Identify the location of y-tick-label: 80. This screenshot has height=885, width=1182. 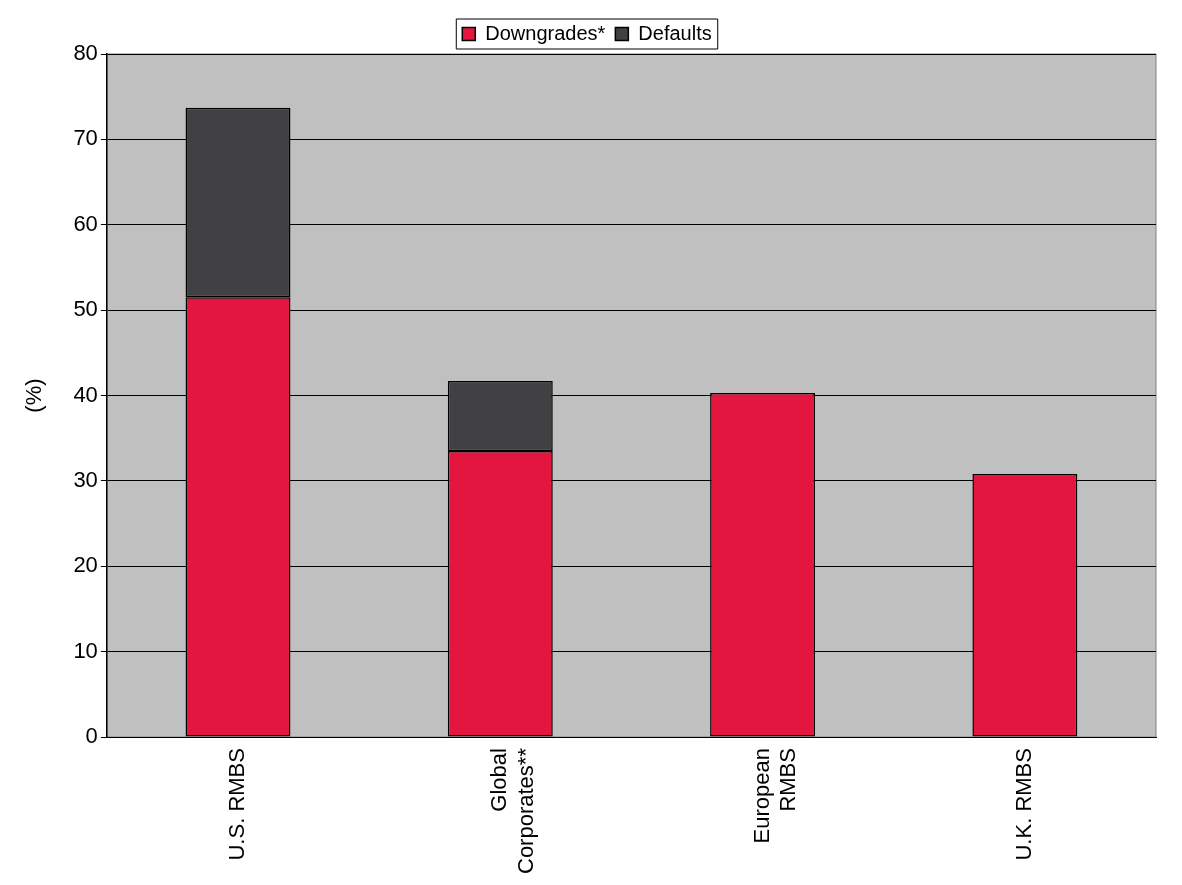
(85, 53).